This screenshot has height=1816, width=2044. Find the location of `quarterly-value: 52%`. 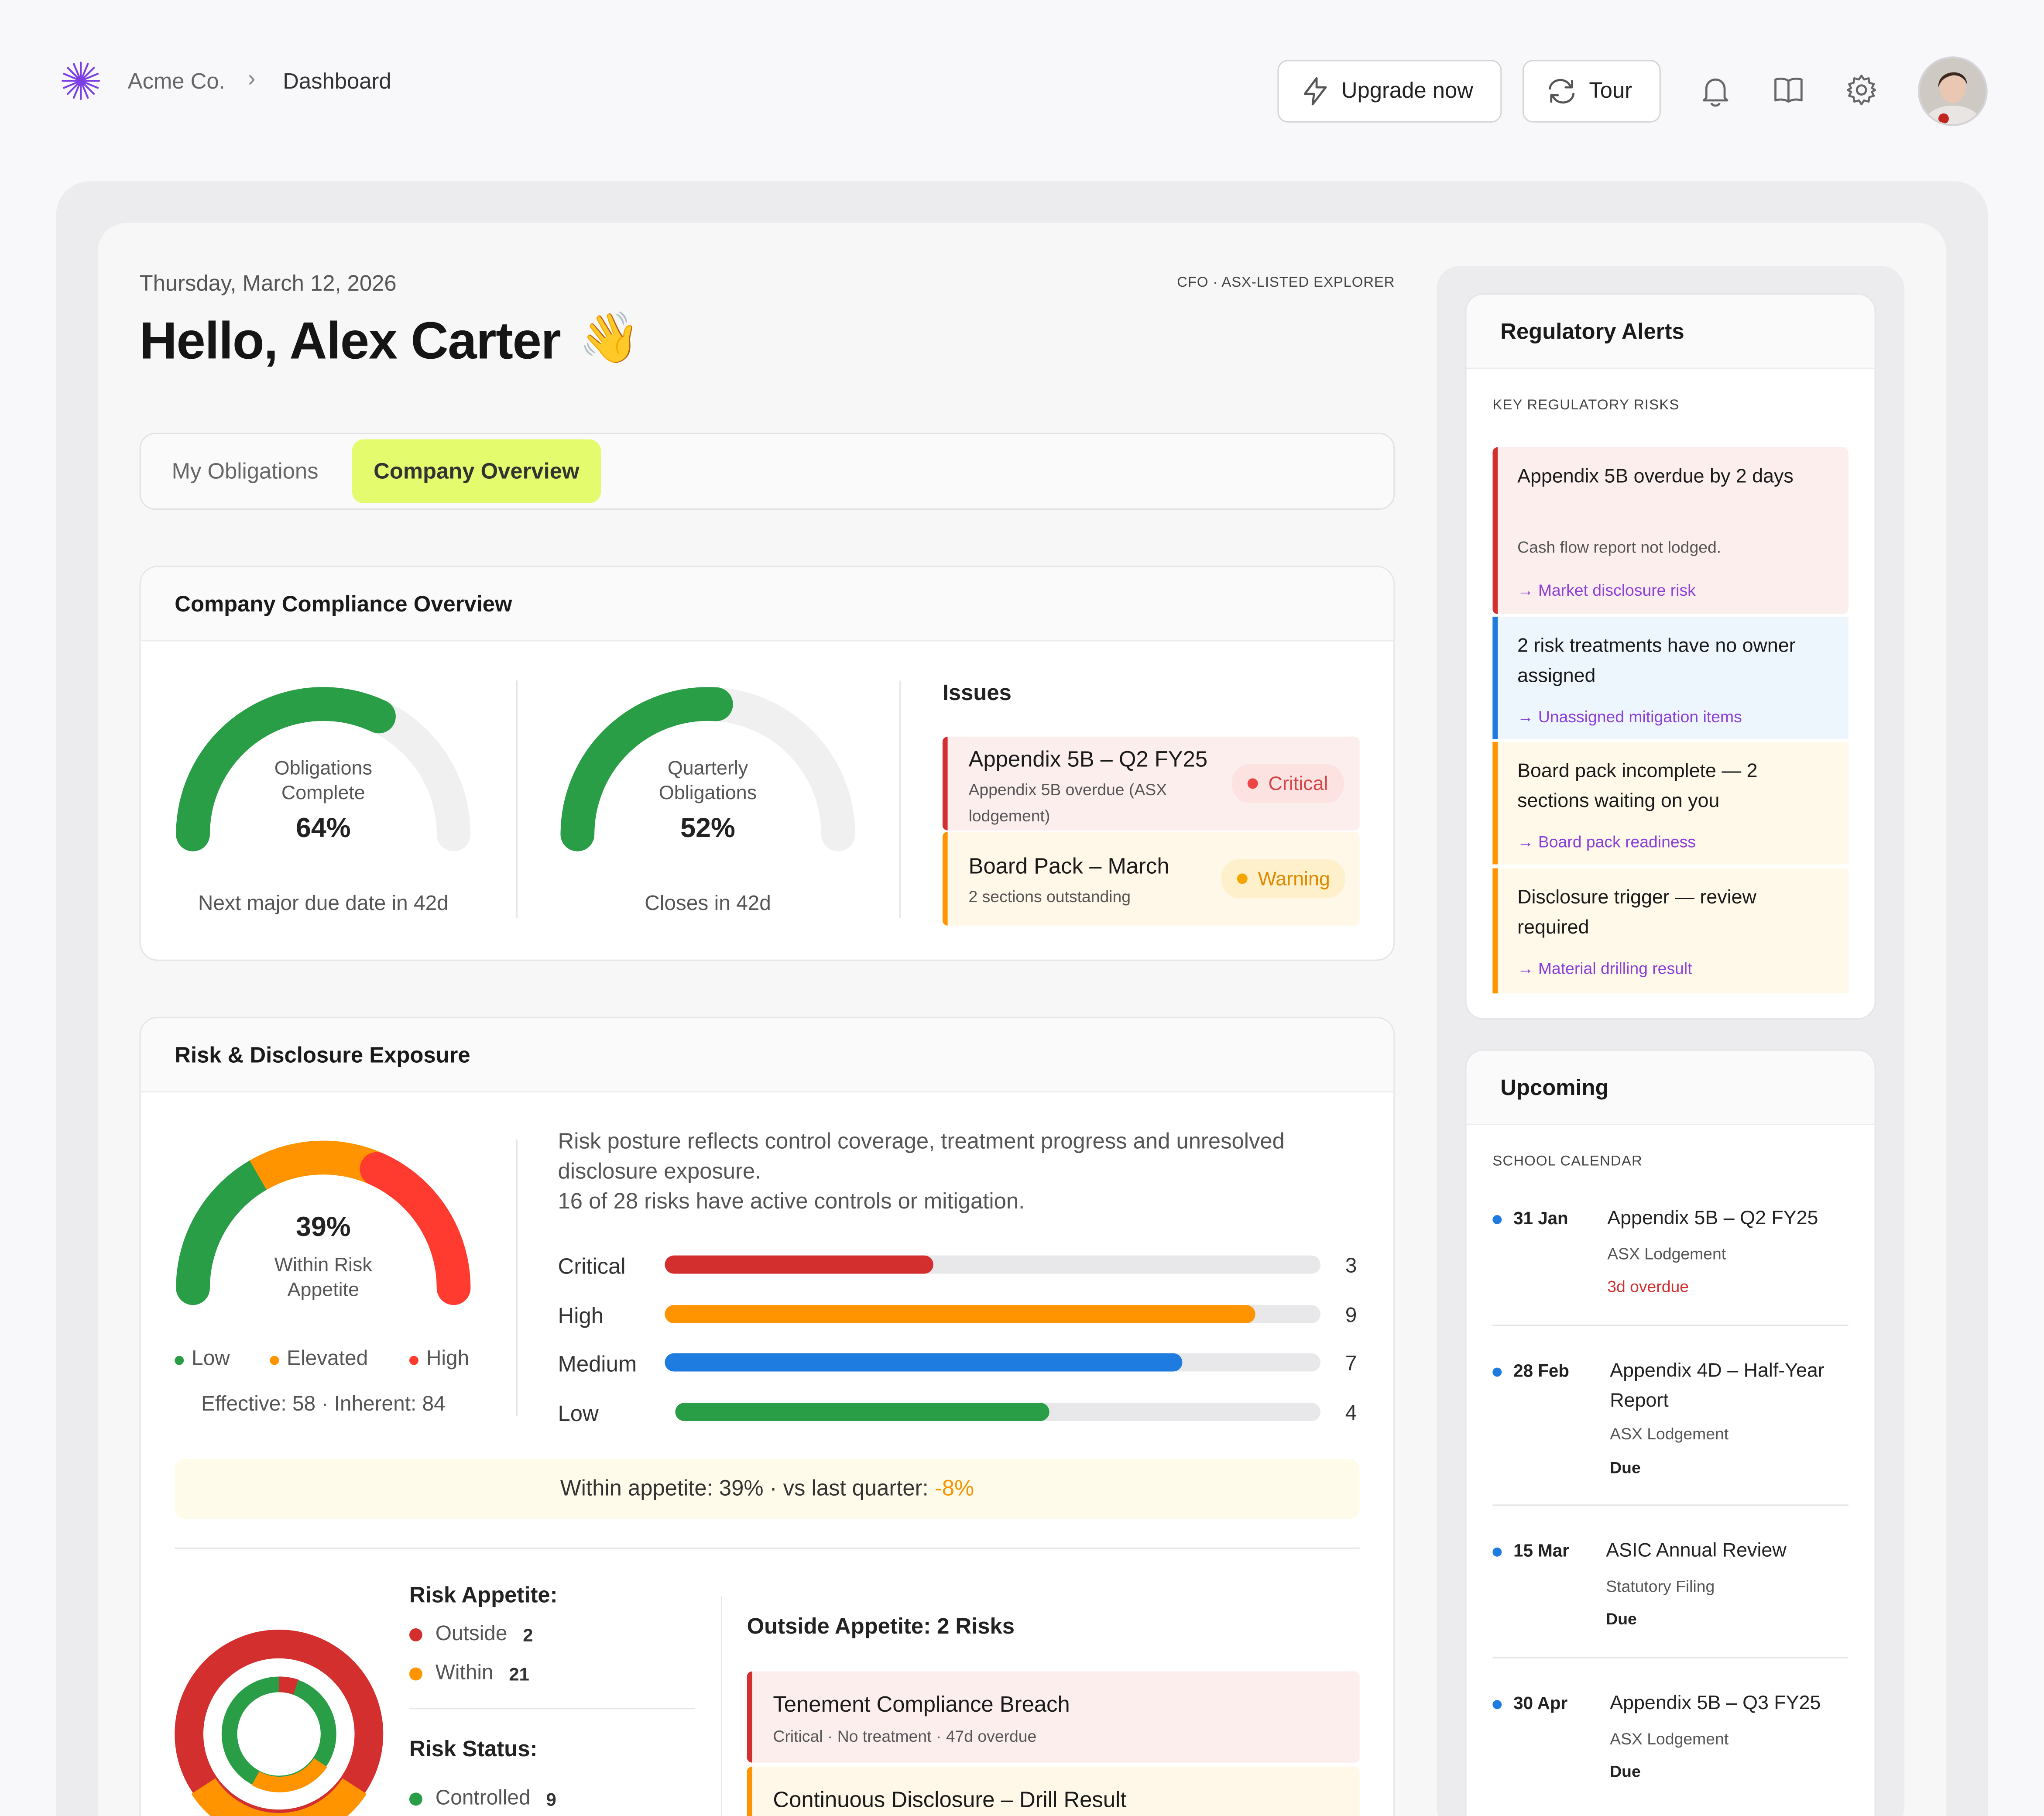

quarterly-value: 52% is located at coordinates (707, 829).